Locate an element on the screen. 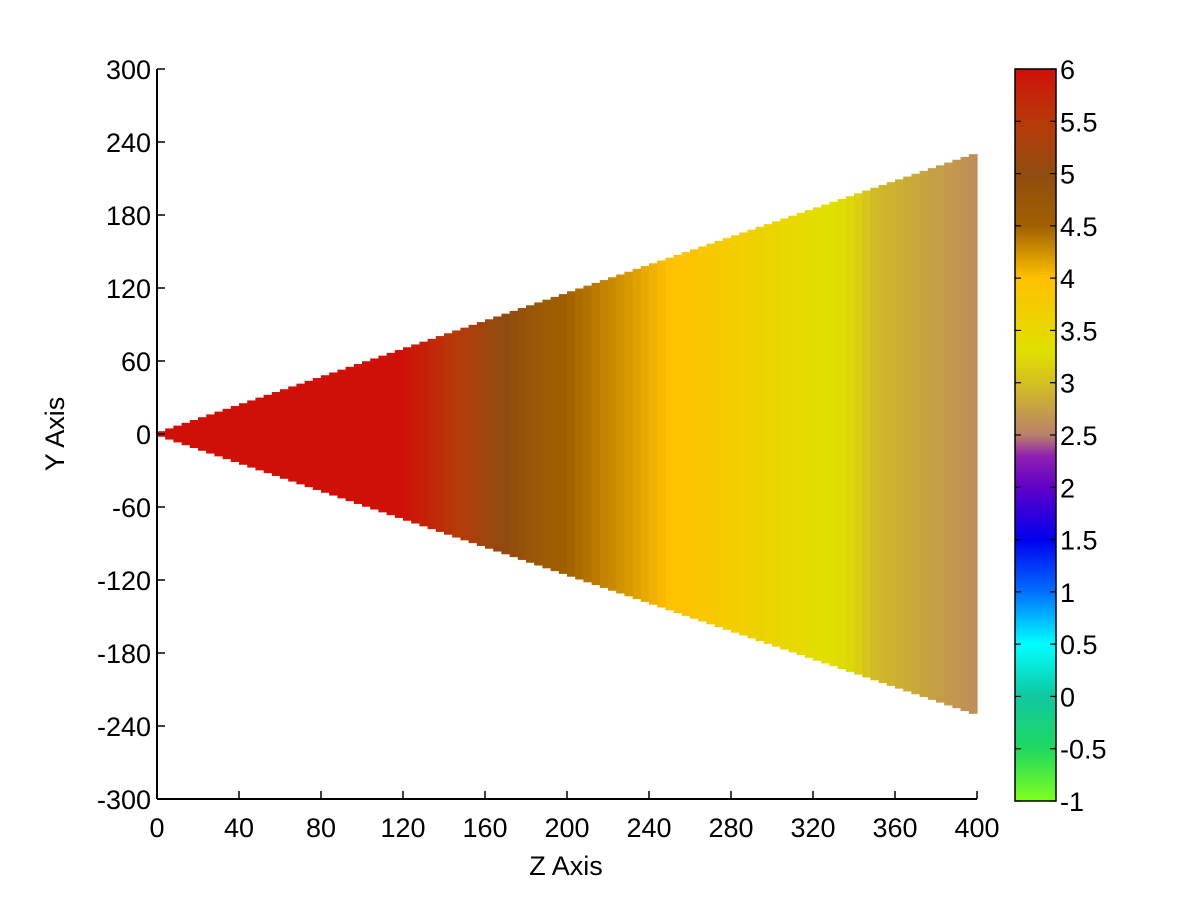 This screenshot has width=1200, height=900. y-tick-label: 300 is located at coordinates (128, 70).